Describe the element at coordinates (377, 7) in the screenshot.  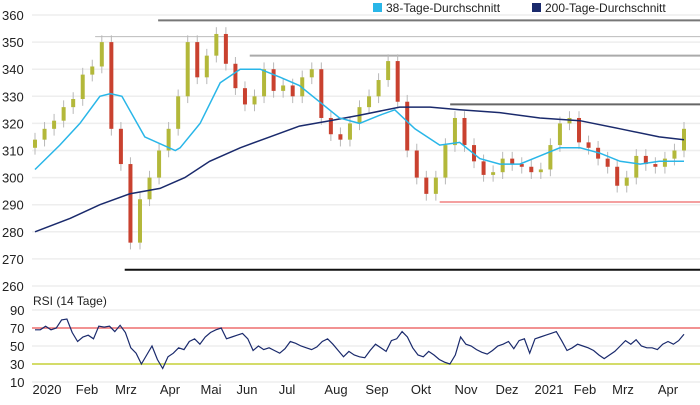
I see `legend-swatch-ma38` at that location.